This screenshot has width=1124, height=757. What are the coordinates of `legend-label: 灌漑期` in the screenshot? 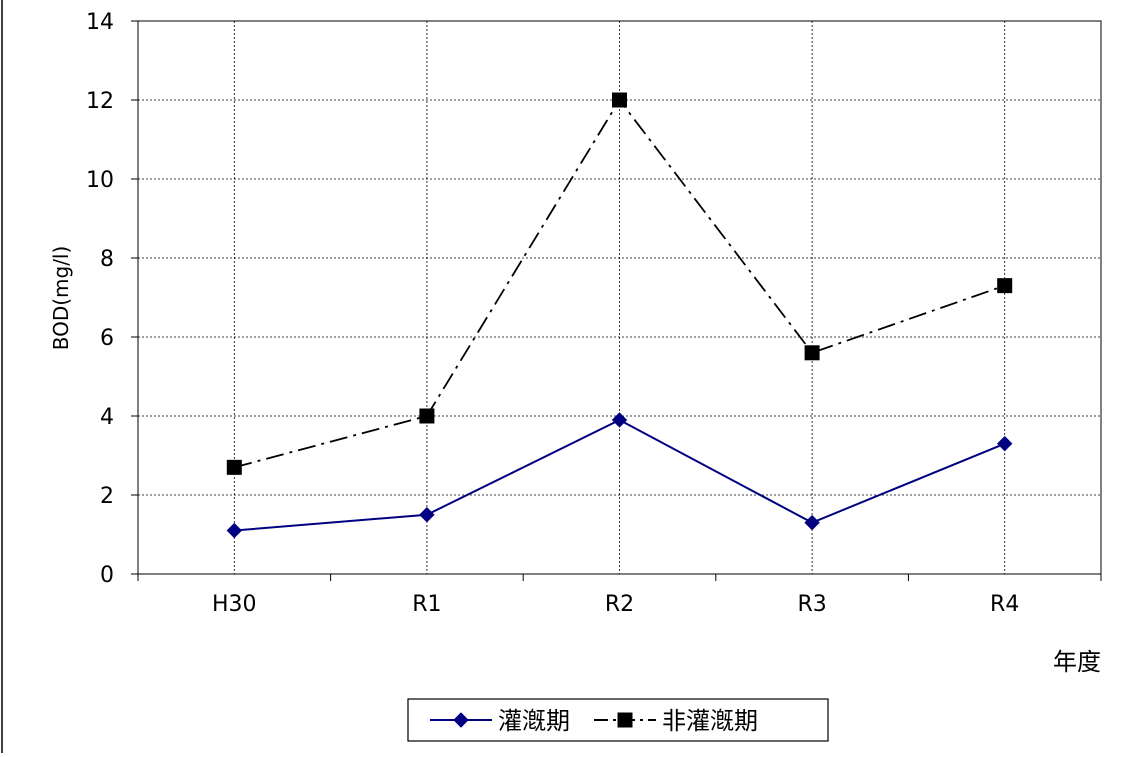 It's located at (534, 721).